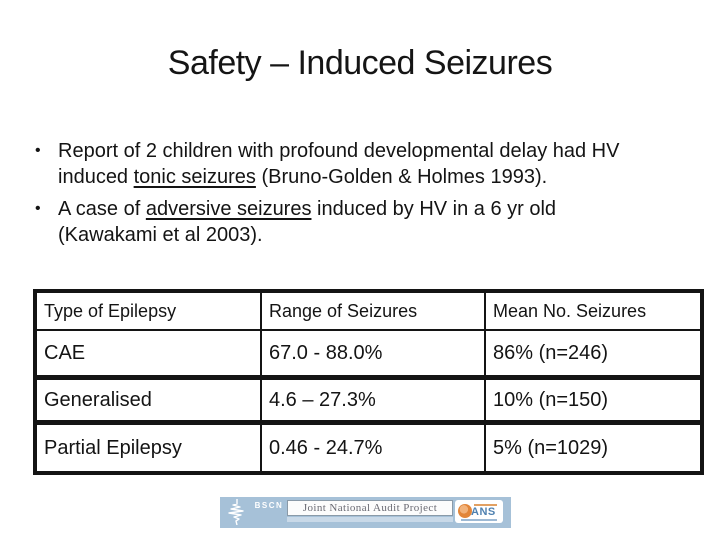 This screenshot has height=540, width=720. Describe the element at coordinates (370, 519) in the screenshot. I see `plaque-shadow-strip` at that location.